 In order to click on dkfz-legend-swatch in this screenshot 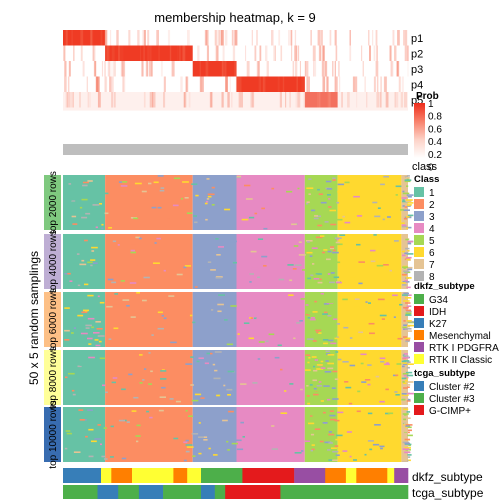, I will do `click(419, 347)`.